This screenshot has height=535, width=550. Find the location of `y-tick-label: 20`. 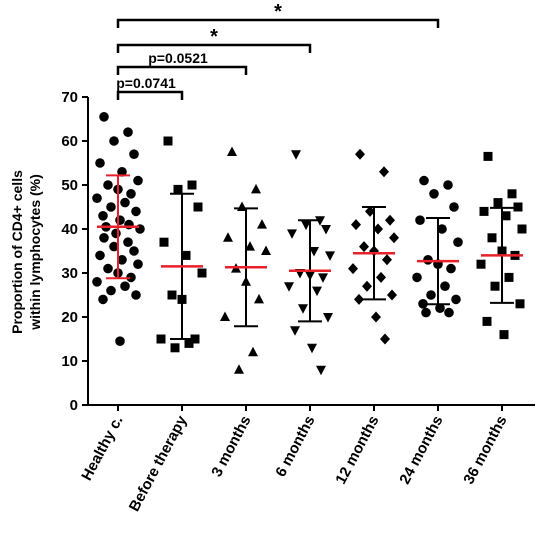

y-tick-label: 20 is located at coordinates (69, 317).